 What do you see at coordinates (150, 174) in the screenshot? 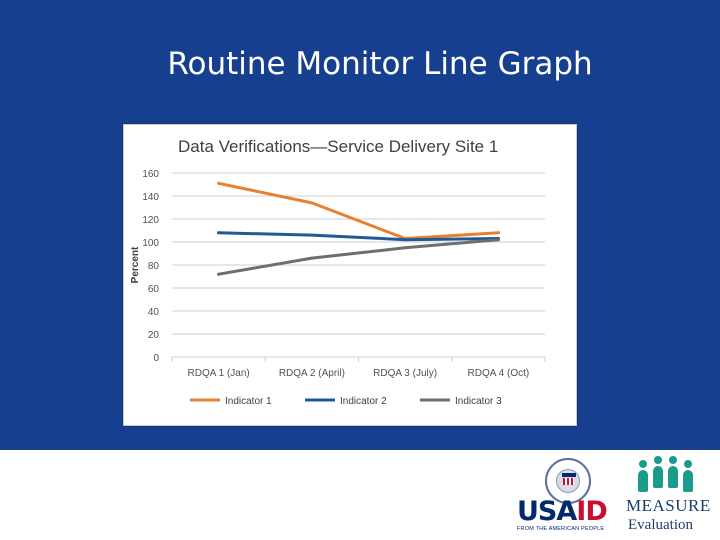
I see `y-tick-label: 160` at bounding box center [150, 174].